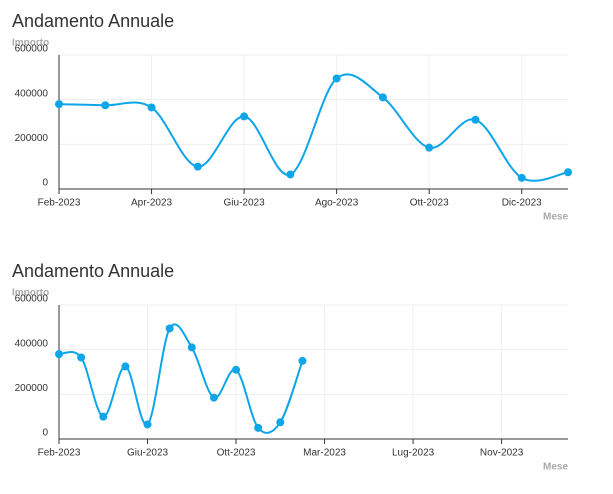 Image resolution: width=613 pixels, height=494 pixels. Describe the element at coordinates (324, 453) in the screenshot. I see `x-tick-label: Mar-2023` at that location.